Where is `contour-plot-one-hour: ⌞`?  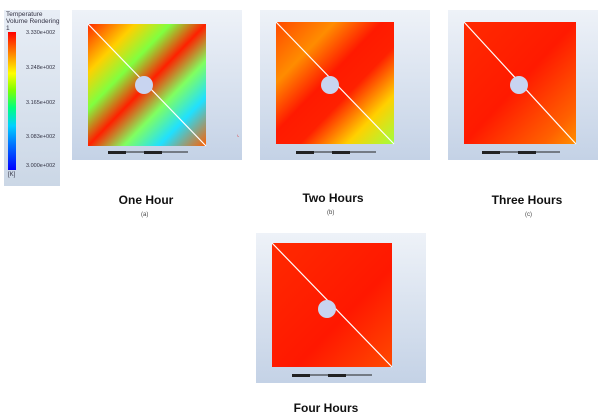
contour-plot-one-hour: ⌞ is located at coordinates (163, 88).